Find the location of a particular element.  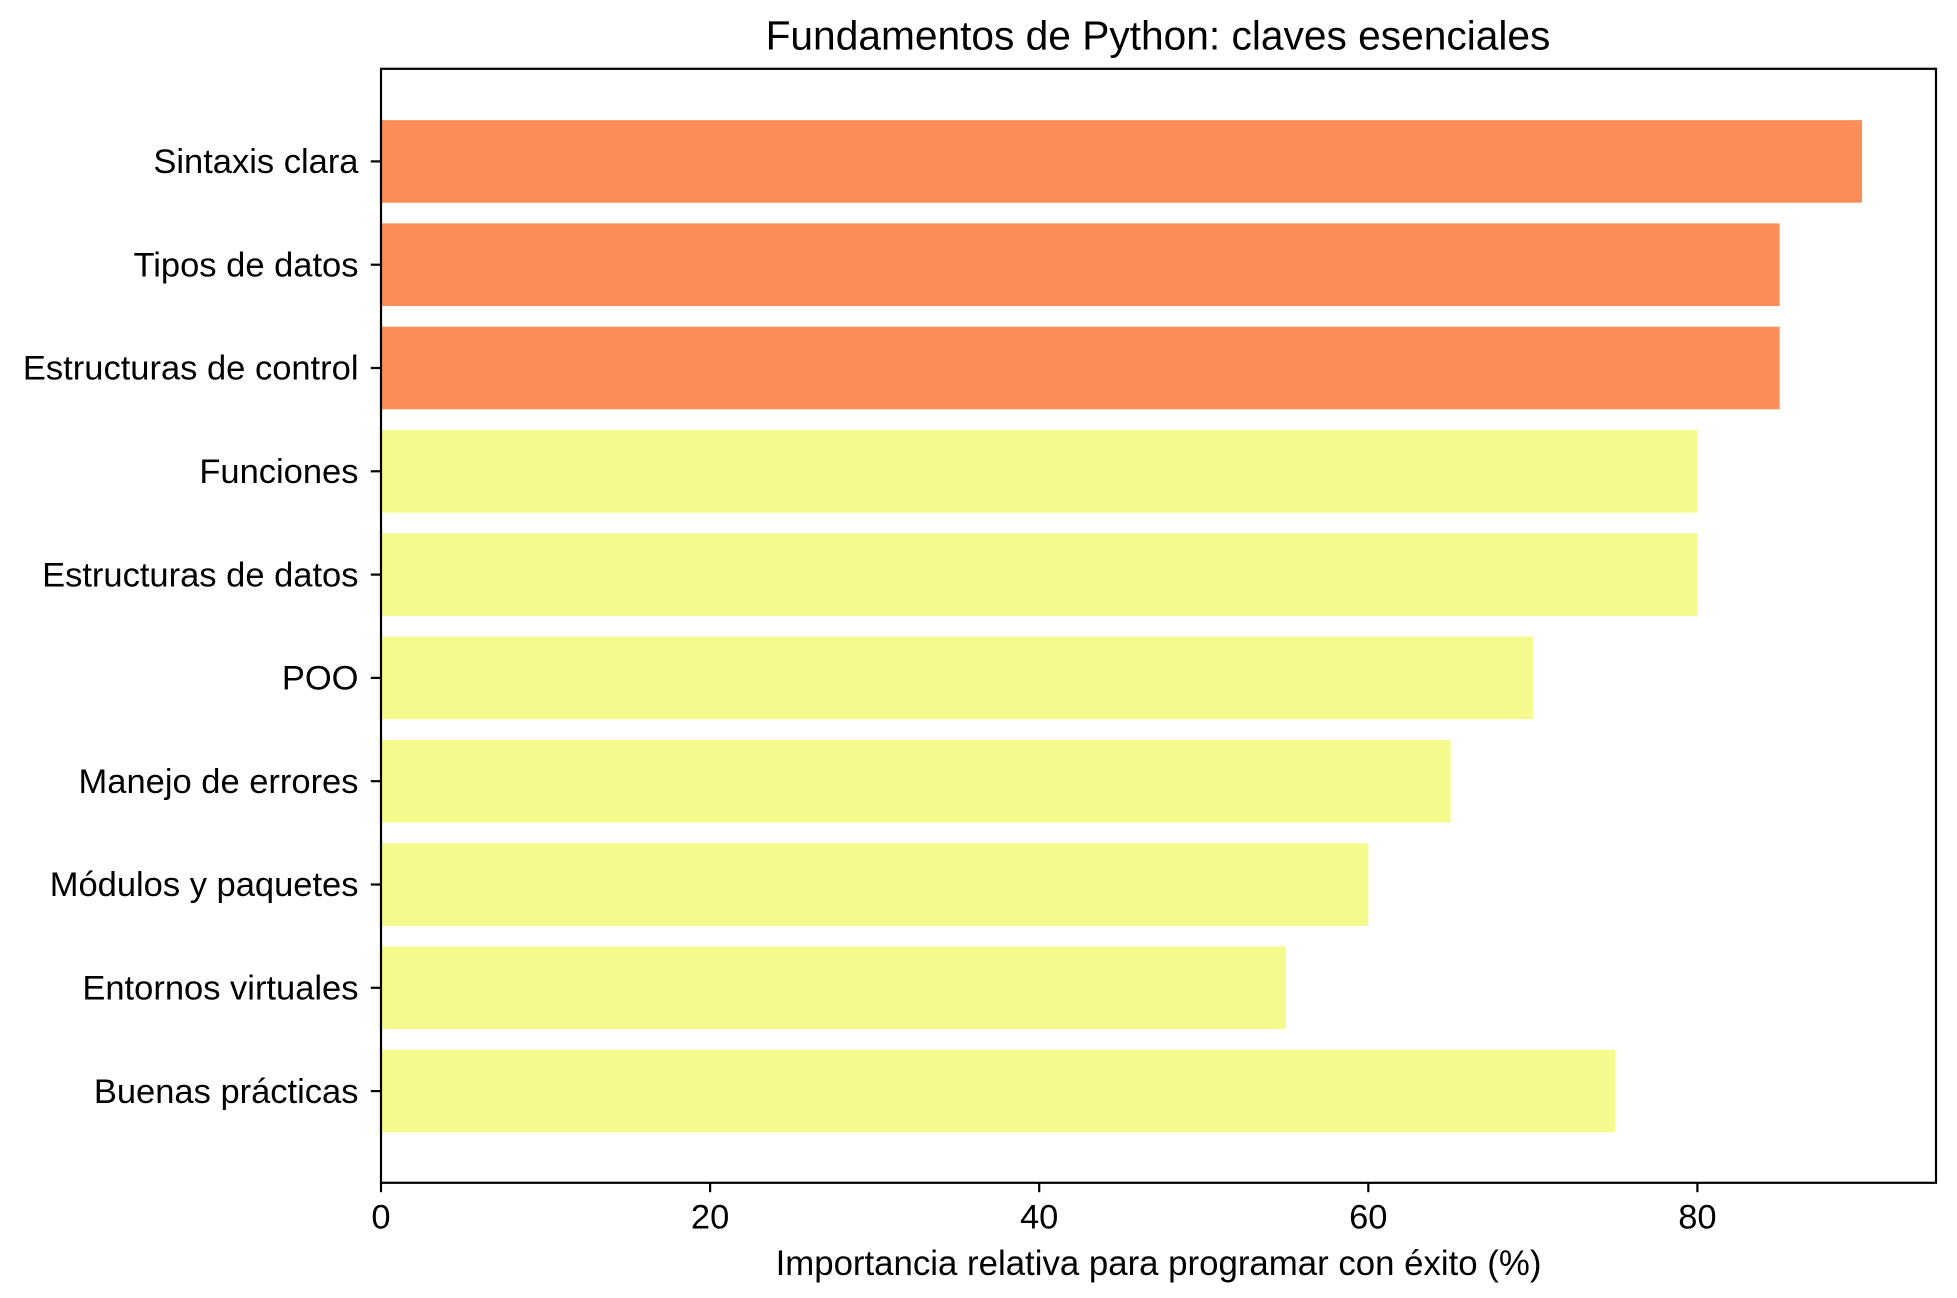

svg-text: Funciones is located at coordinates (278, 472).